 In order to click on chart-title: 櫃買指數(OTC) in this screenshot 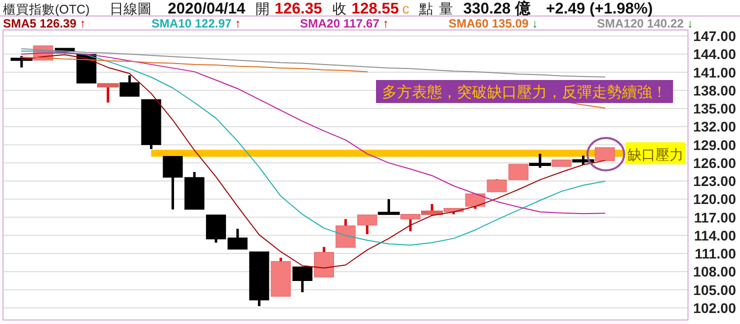, I will do `click(46, 9)`.